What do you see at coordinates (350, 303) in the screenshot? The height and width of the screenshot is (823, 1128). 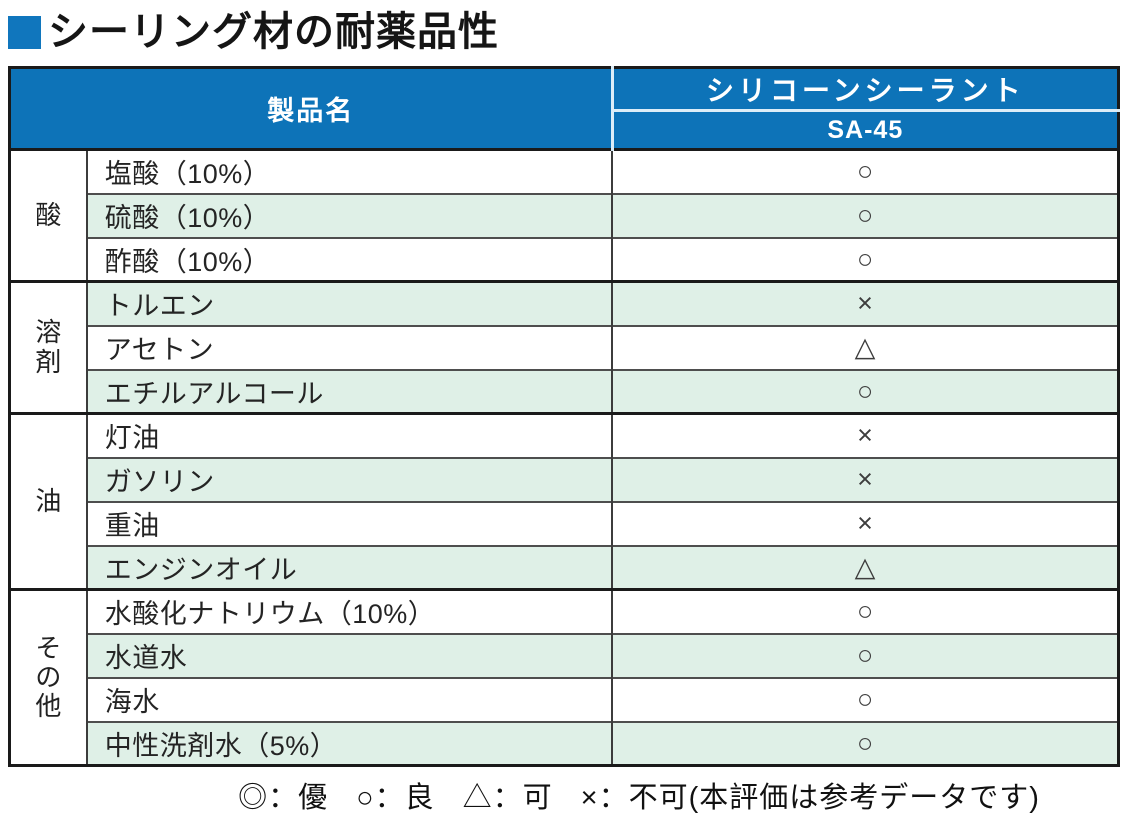 I see `product-cell: トルエン` at bounding box center [350, 303].